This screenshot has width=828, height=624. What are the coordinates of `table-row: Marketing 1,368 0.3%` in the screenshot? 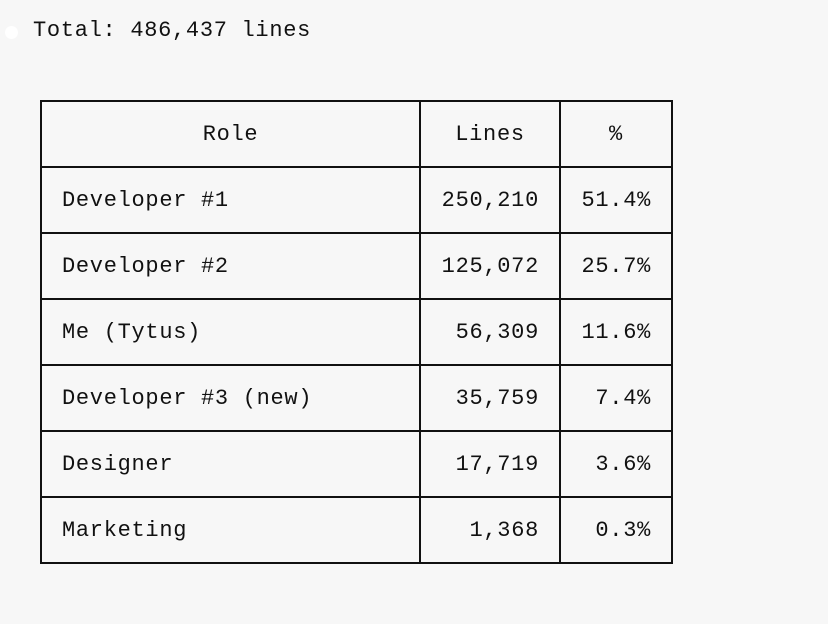 It's located at (356, 530).